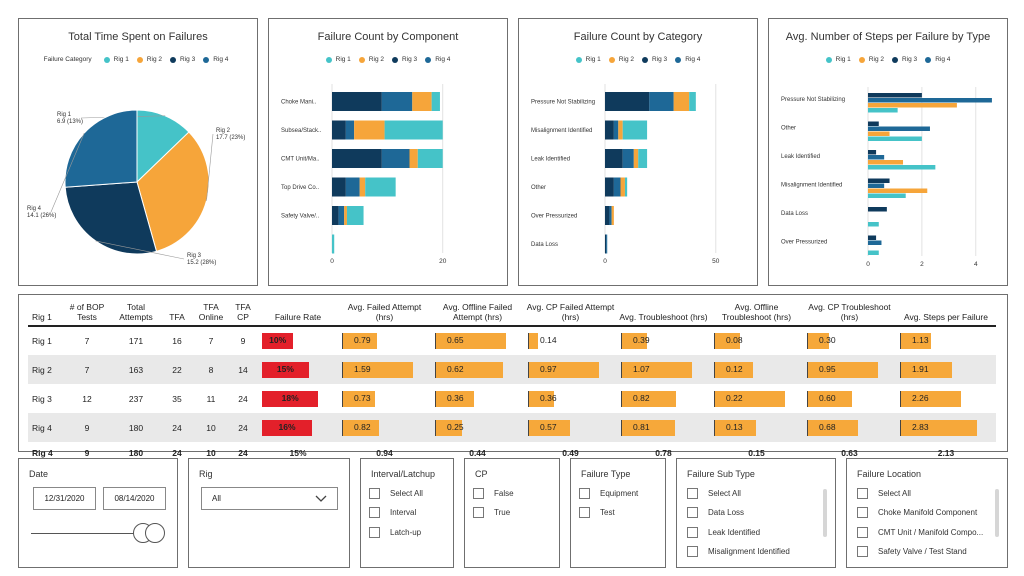 This screenshot has height=576, width=1024. Describe the element at coordinates (756, 313) in the screenshot. I see `col-header: Avg. Offline Troubleshoot (hrs)` at that location.